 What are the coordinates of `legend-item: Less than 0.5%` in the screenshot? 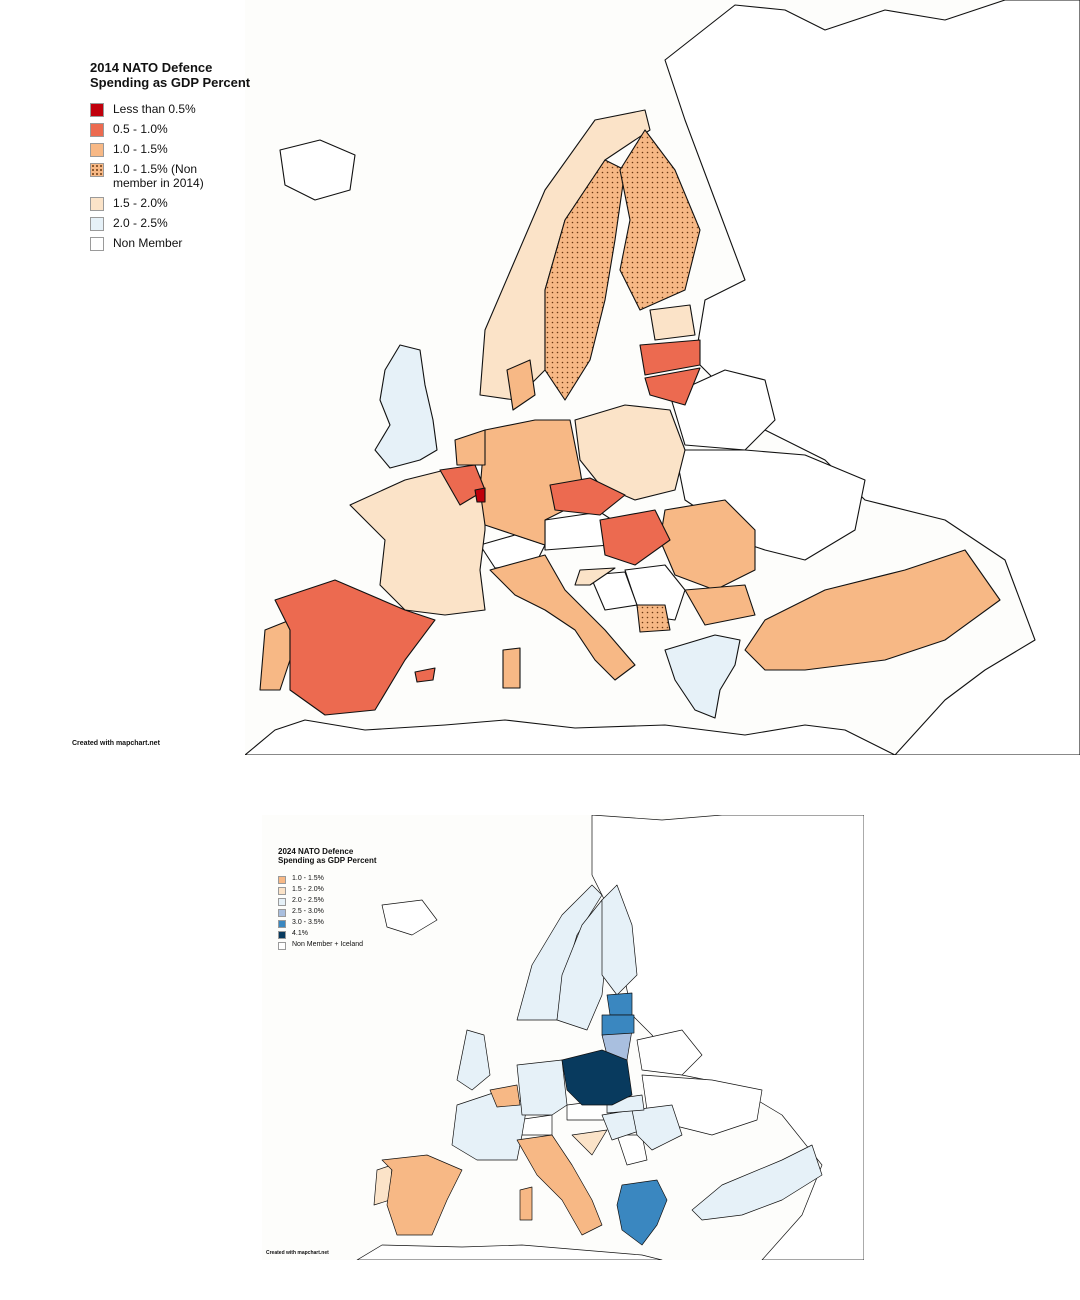 It's located at (170, 110).